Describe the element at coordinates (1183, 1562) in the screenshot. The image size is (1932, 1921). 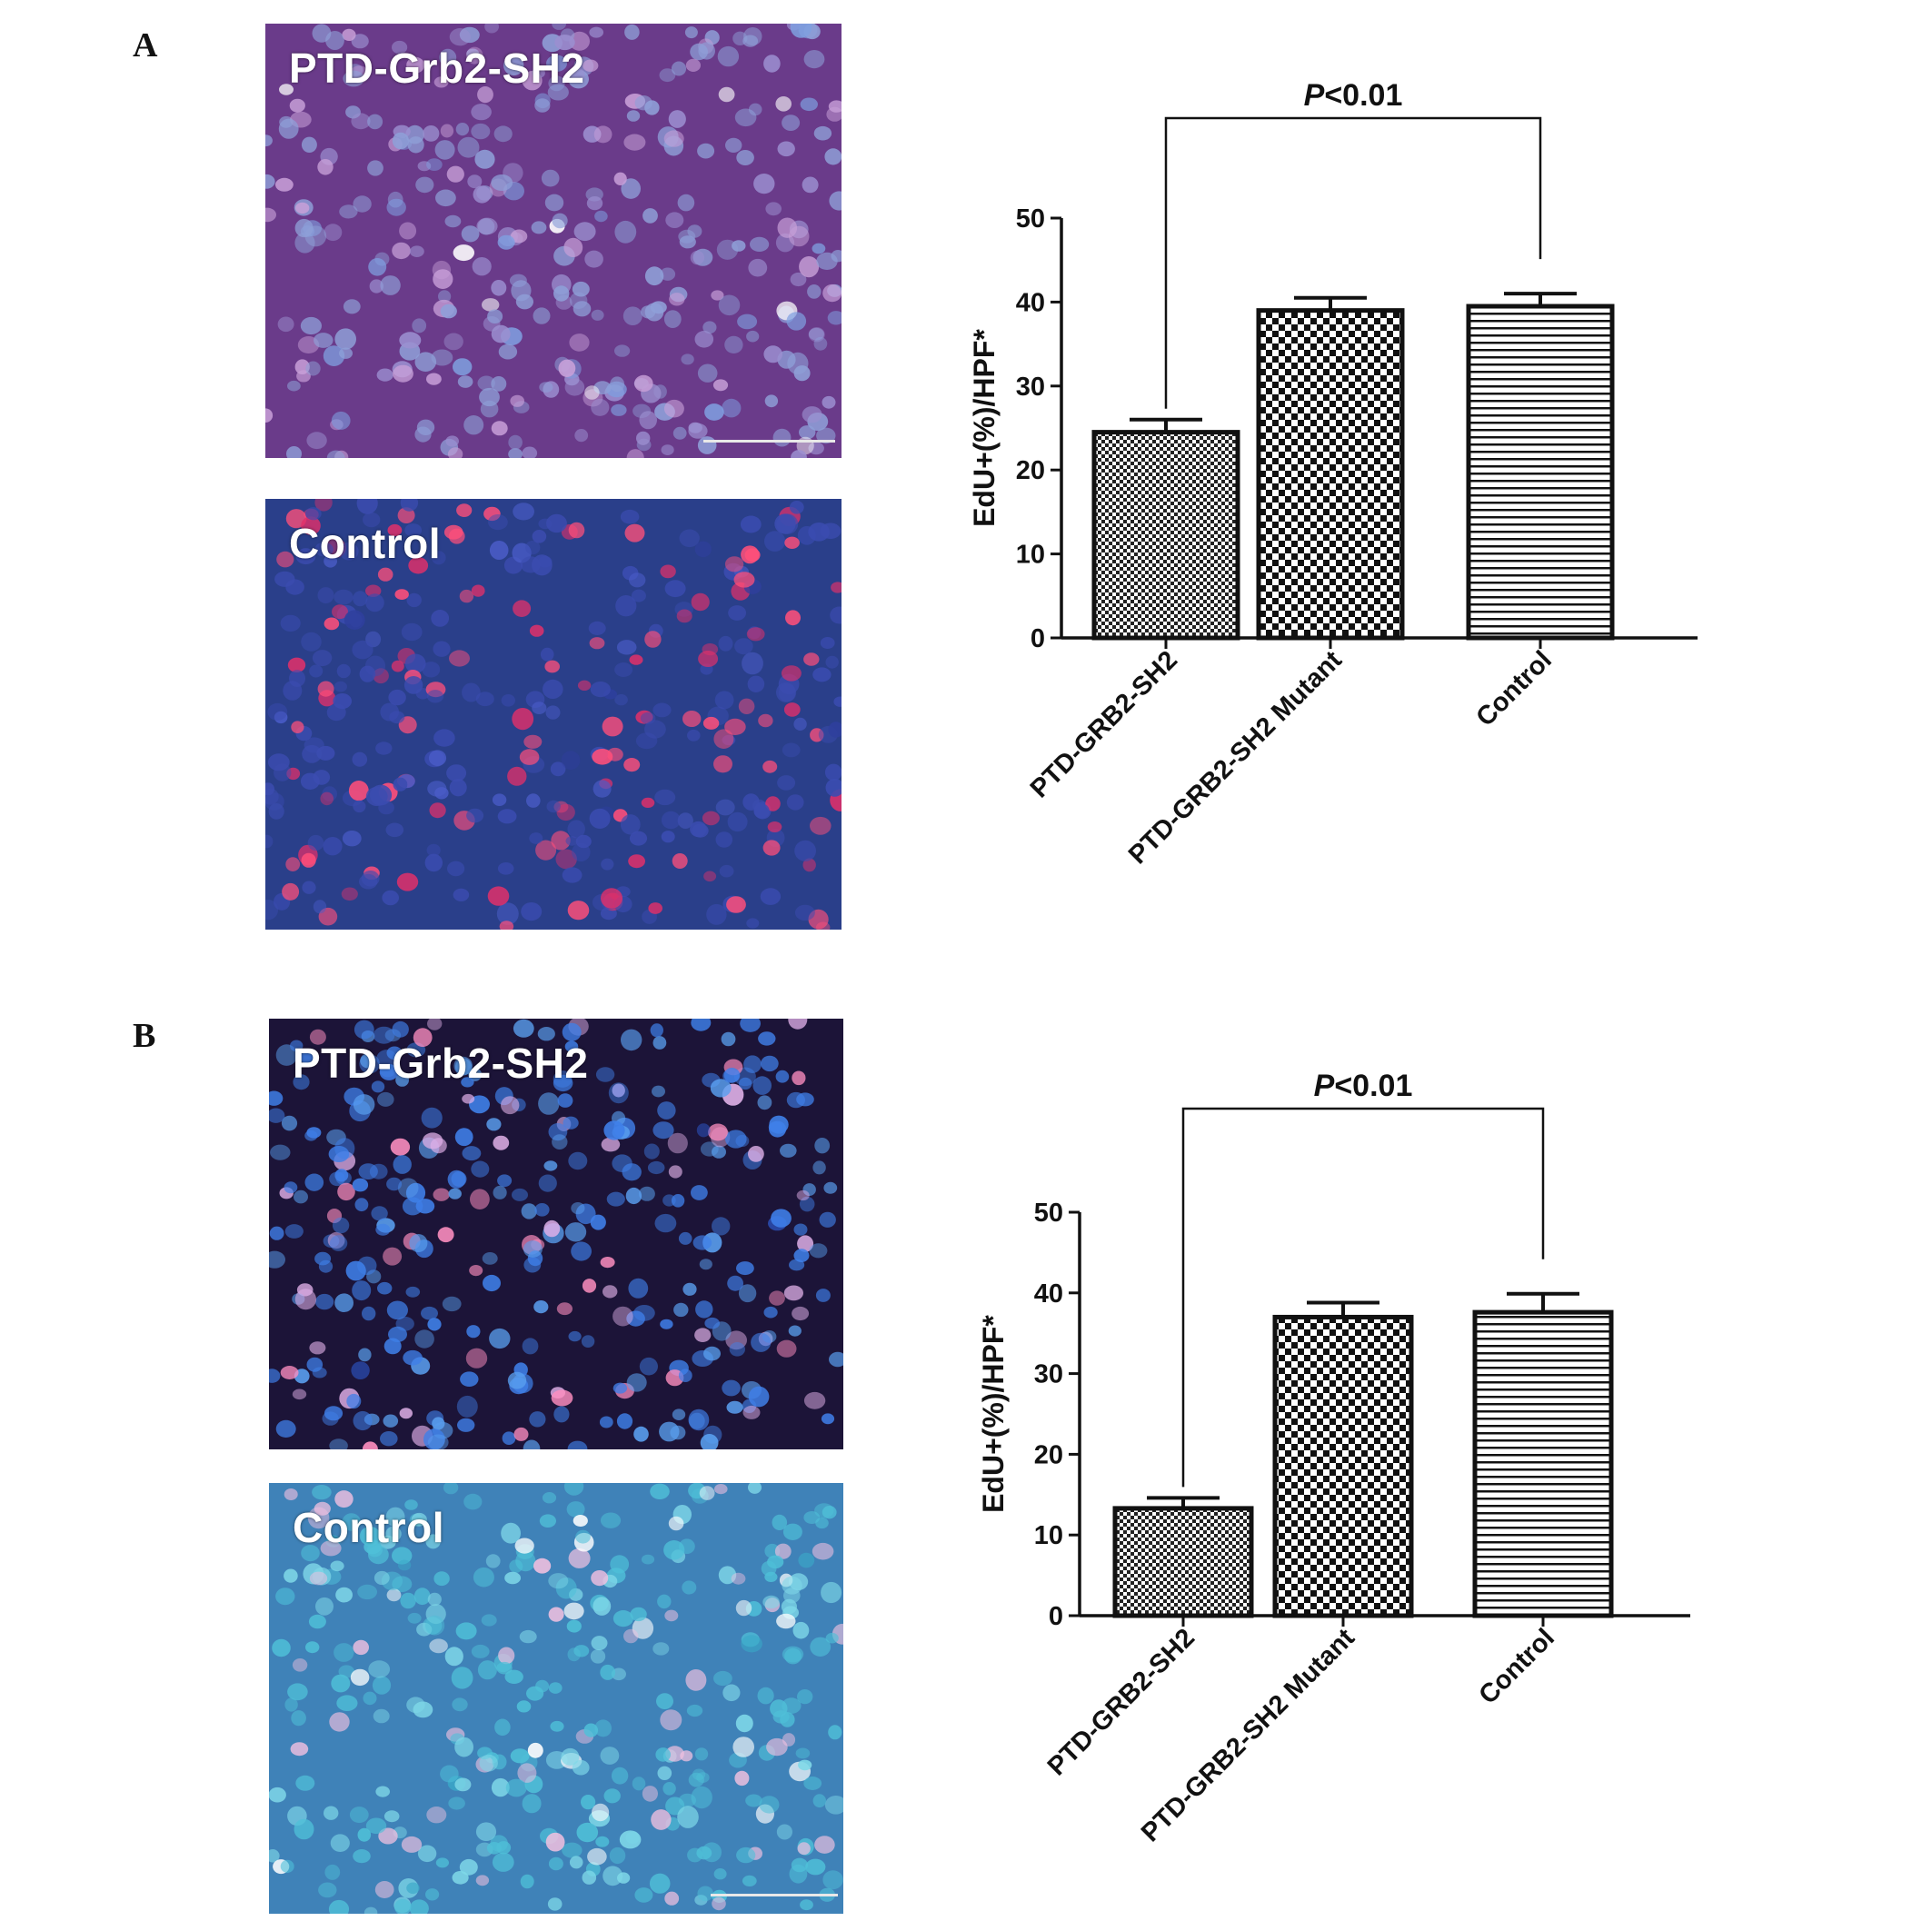
I see `bar` at that location.